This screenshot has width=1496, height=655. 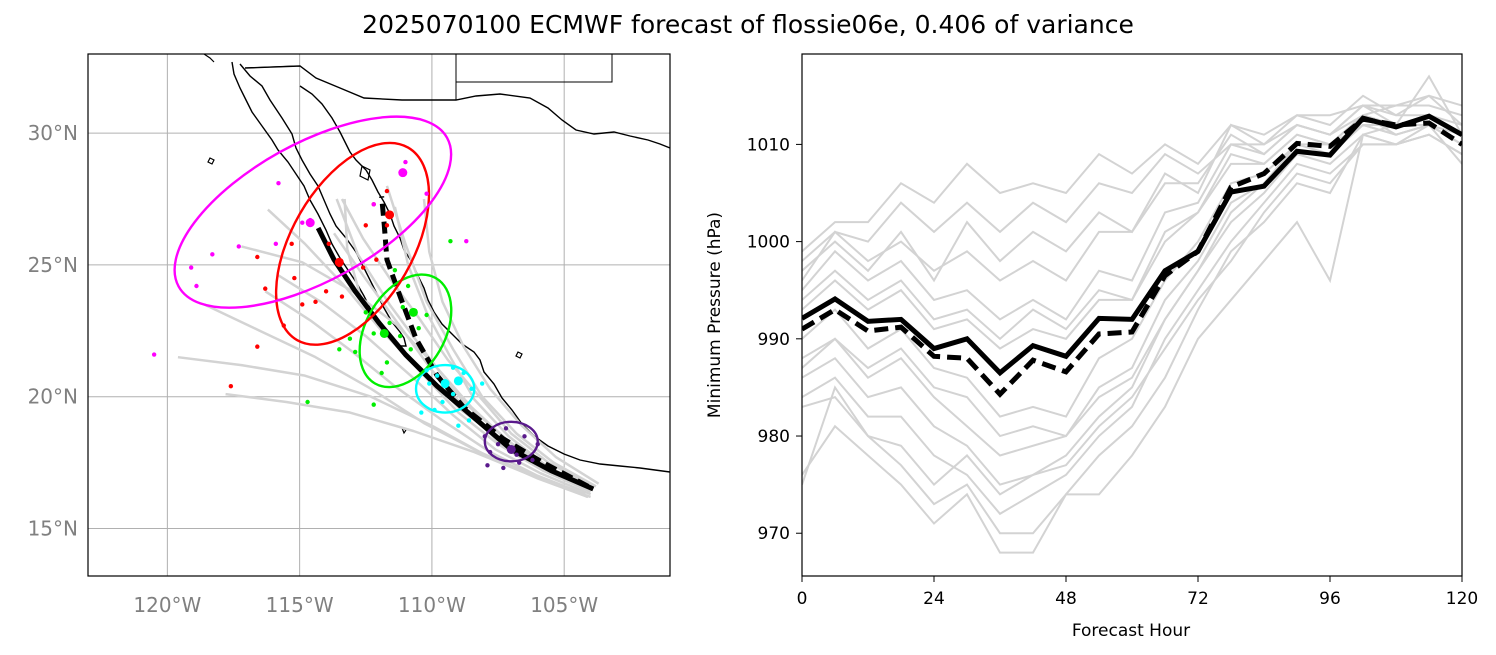 What do you see at coordinates (774, 437) in the screenshot?
I see `pressure-ytick-label: 980` at bounding box center [774, 437].